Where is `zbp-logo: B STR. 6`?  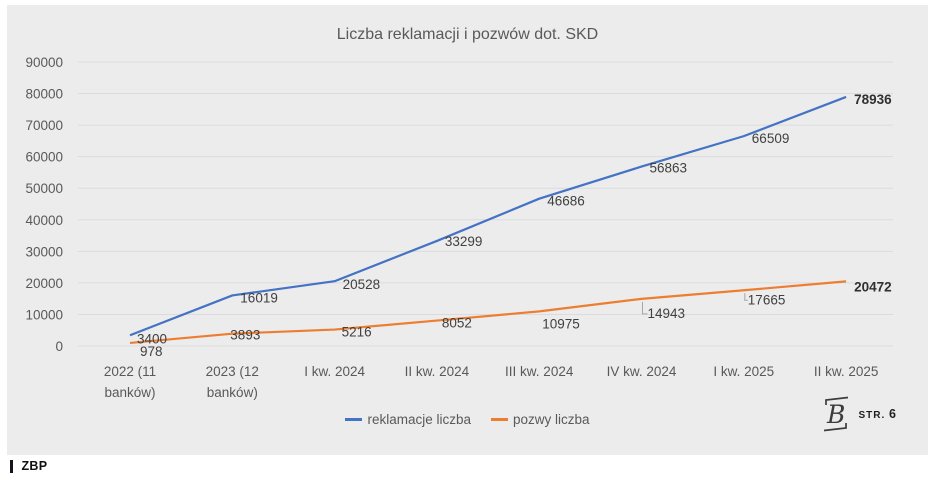
zbp-logo: B STR. 6 is located at coordinates (858, 414).